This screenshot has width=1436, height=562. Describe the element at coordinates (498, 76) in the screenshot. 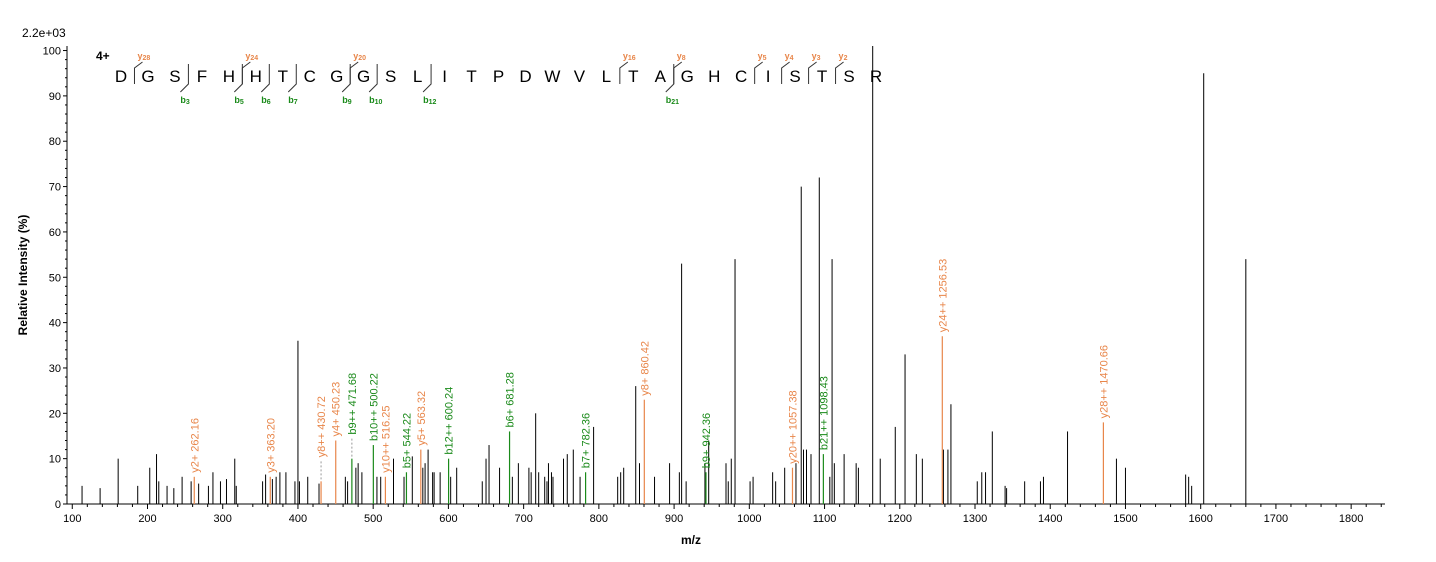

I see `sequence-residue: P` at that location.